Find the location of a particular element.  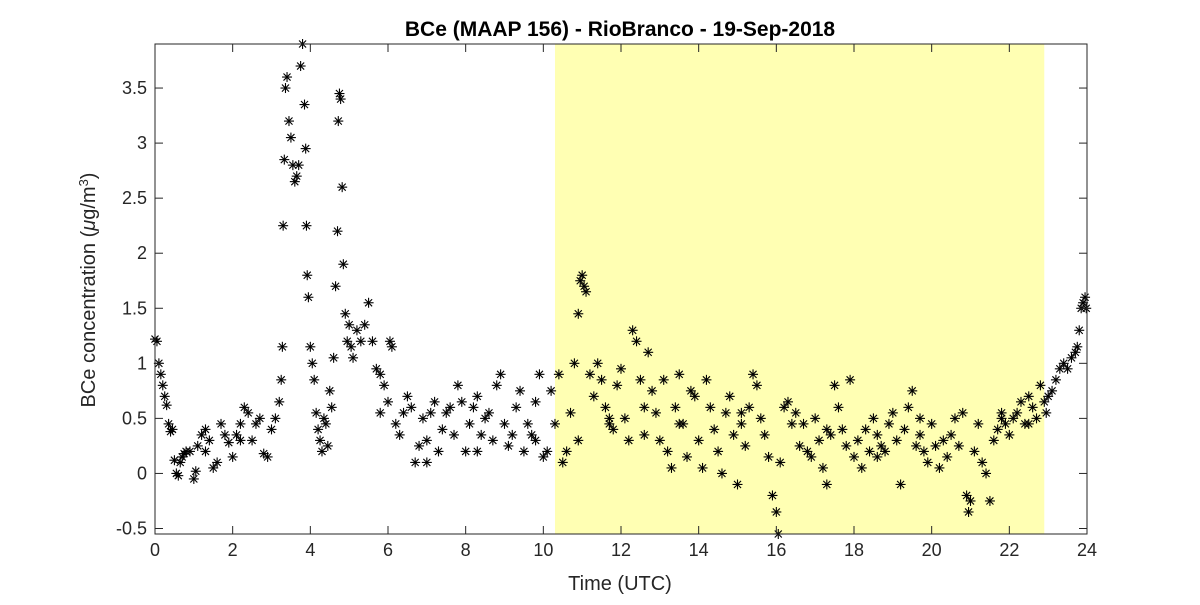

y-axis-label-superscript: 3 is located at coordinates (83, 182).